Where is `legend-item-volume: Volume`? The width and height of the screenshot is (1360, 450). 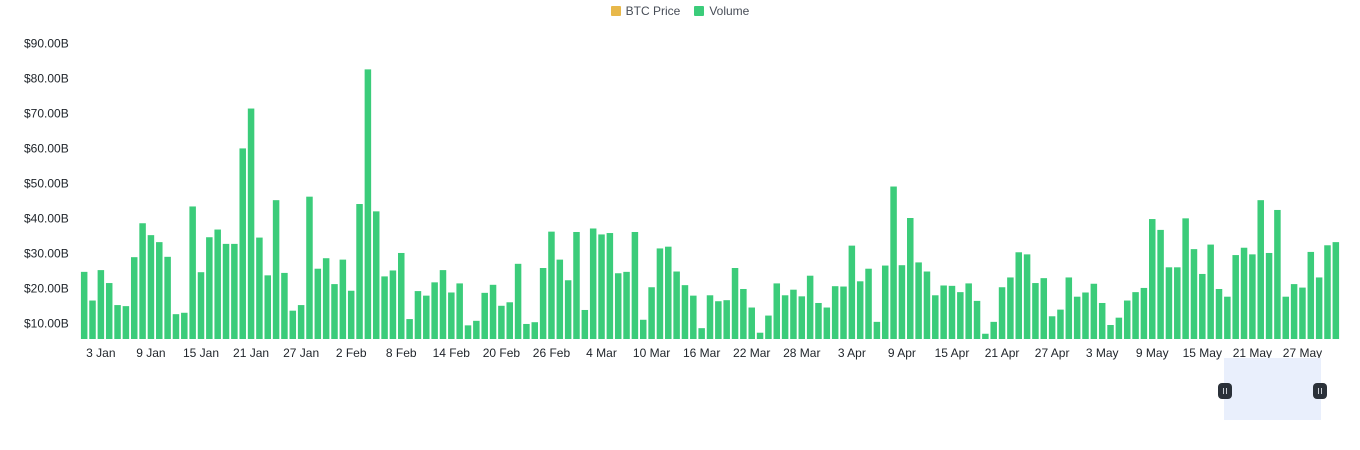
legend-item-volume: Volume is located at coordinates (721, 11).